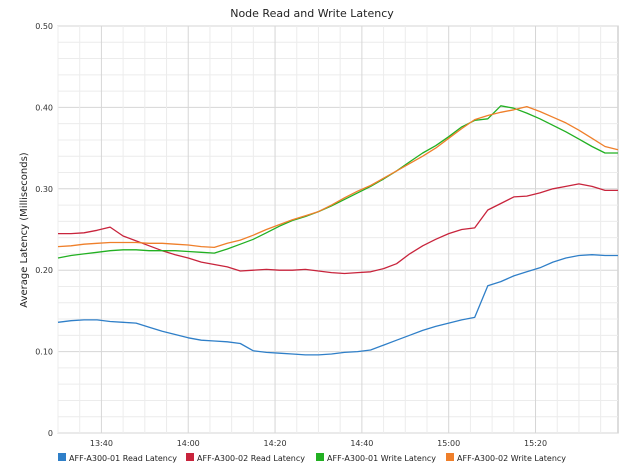 The image size is (624, 468). I want to click on y-tick-label: 0.20, so click(44, 270).